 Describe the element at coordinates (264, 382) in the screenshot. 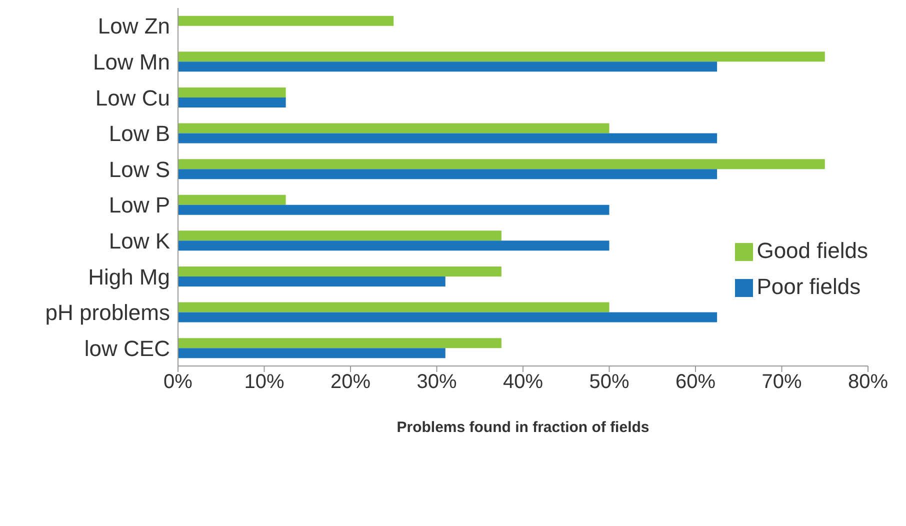

I see `x-tick-label: 10%` at that location.